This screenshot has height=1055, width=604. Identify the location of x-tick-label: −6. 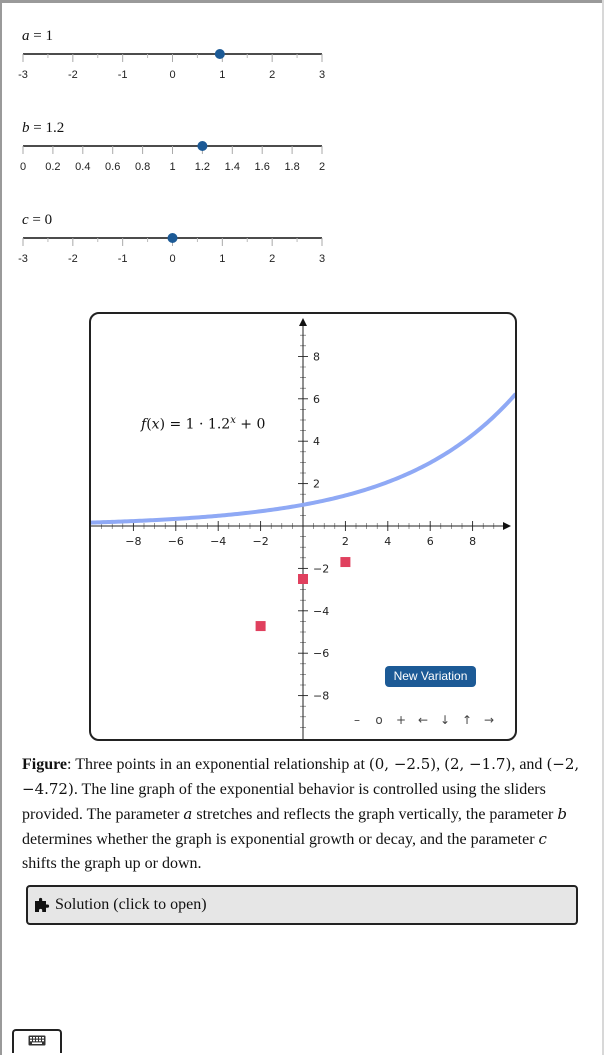
(176, 541).